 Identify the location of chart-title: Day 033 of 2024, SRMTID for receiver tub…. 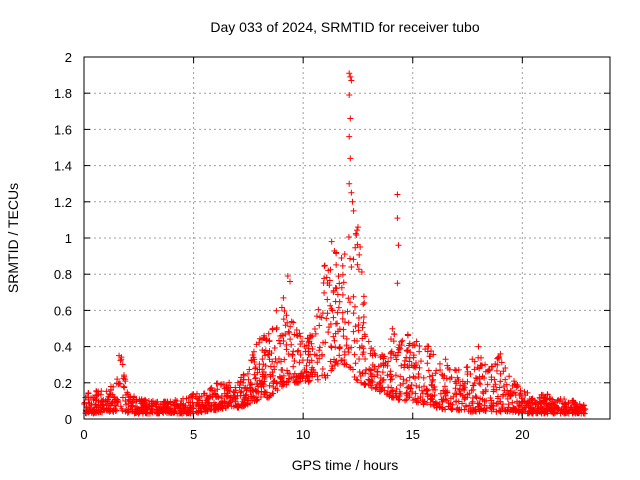
(344, 27).